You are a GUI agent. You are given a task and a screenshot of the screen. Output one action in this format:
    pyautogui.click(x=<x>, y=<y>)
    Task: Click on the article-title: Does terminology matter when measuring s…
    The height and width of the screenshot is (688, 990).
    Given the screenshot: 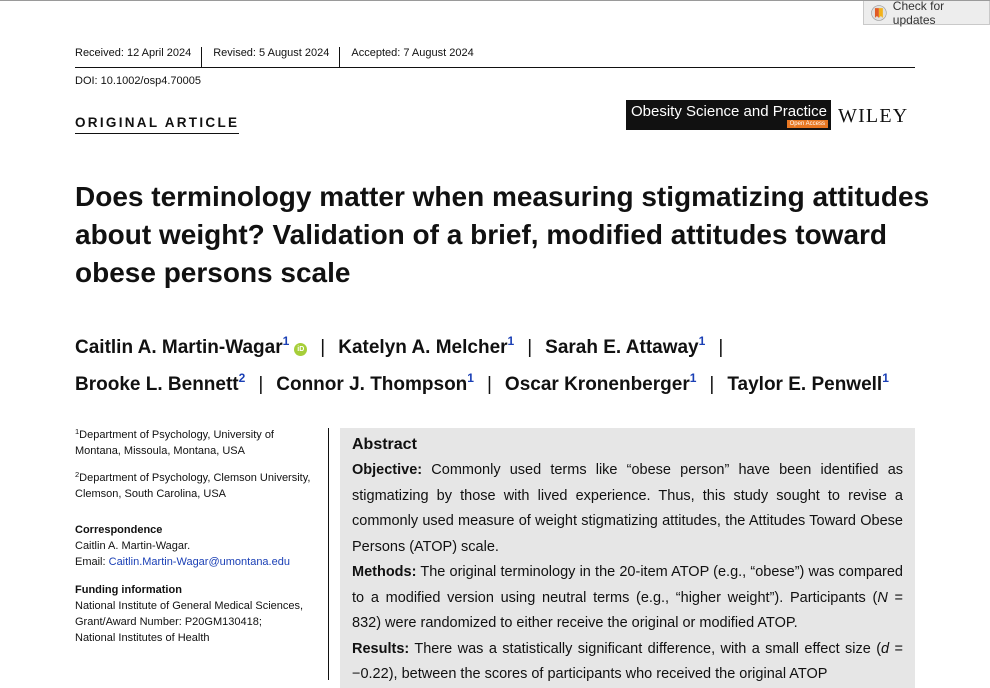 What is the action you would take?
    pyautogui.click(x=502, y=234)
    